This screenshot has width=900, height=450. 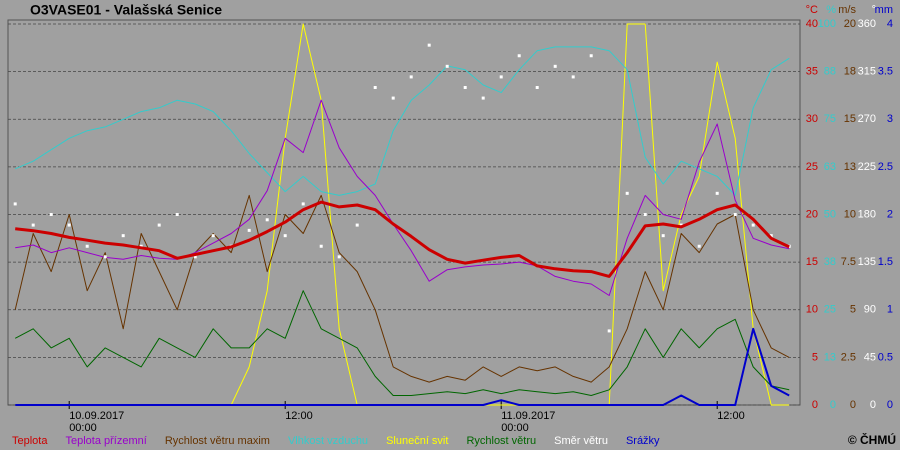 I want to click on axis-unit: %, so click(x=831, y=10).